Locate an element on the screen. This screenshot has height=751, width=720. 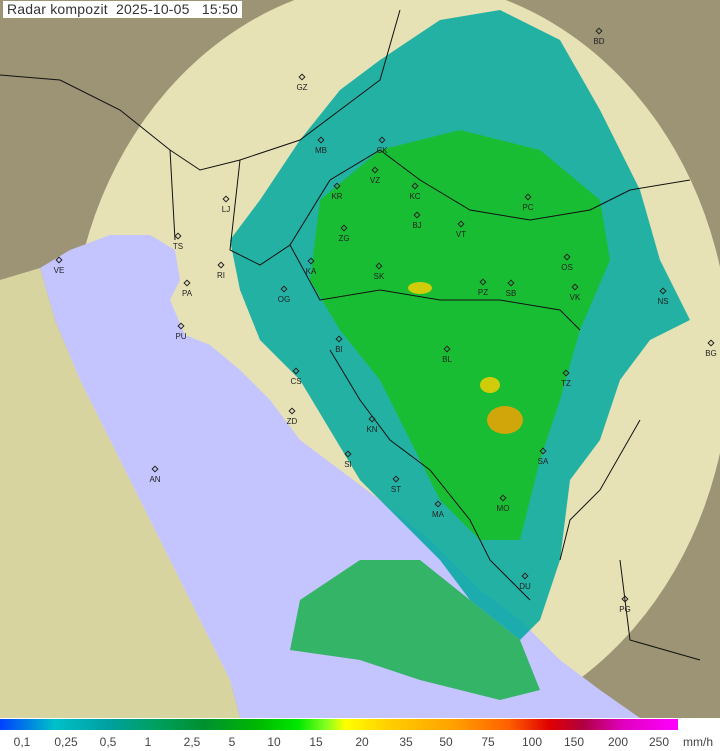
city-label: MB is located at coordinates (321, 150).